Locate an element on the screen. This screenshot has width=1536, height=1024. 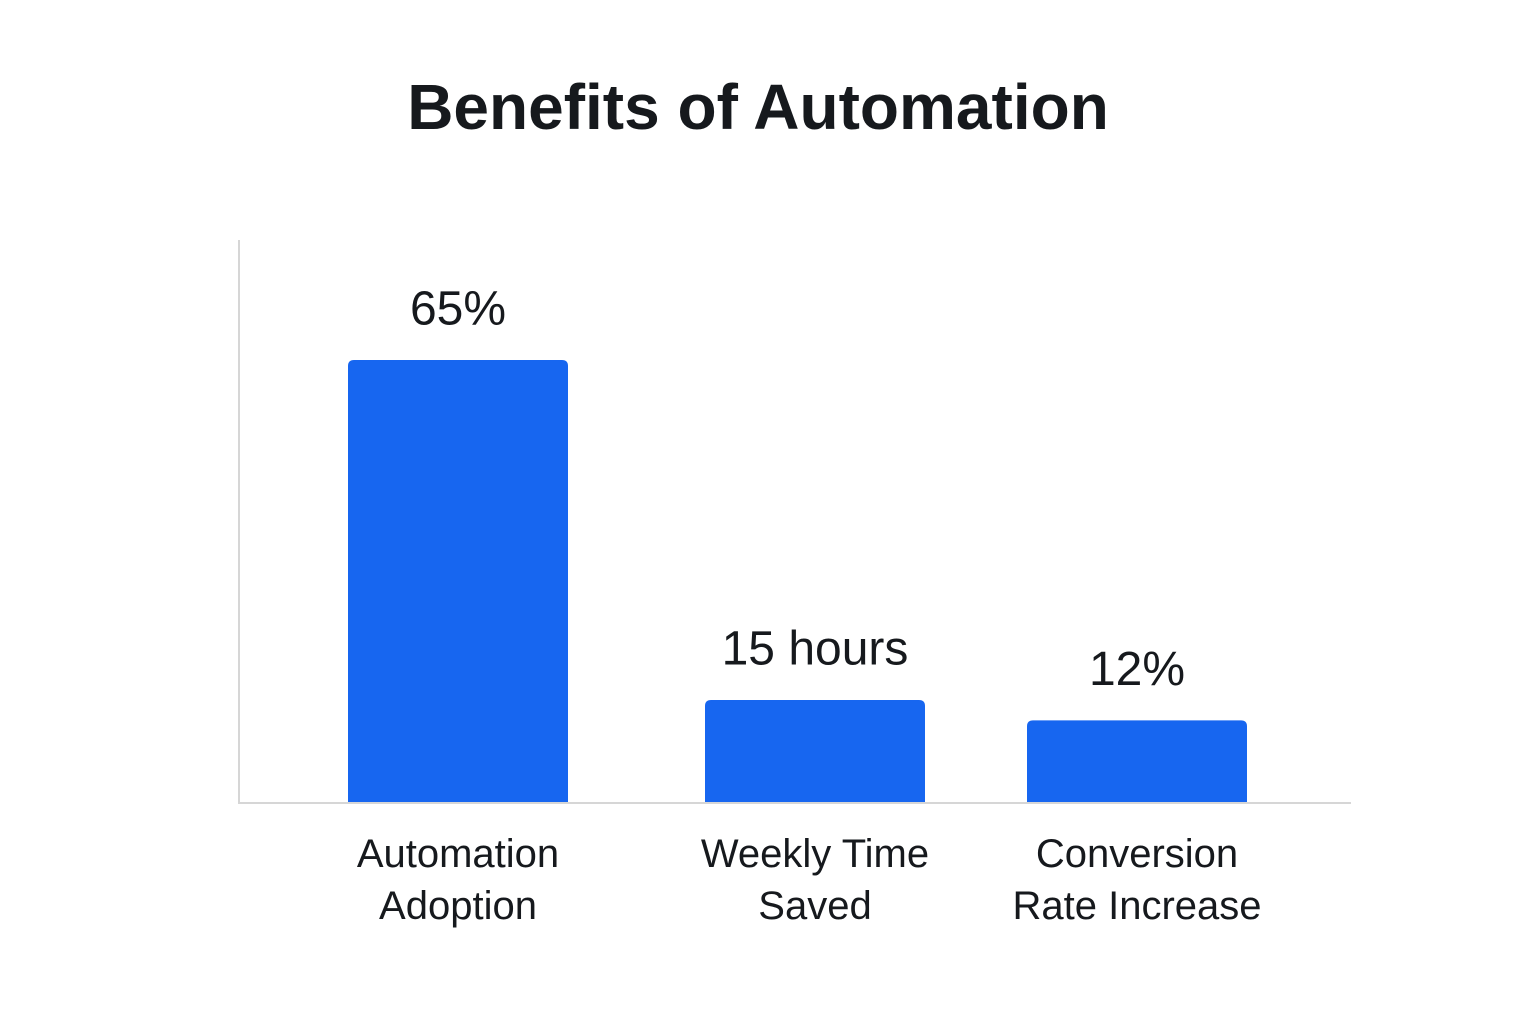
x-tick-label: Conversion Rate Increase is located at coordinates (1137, 880).